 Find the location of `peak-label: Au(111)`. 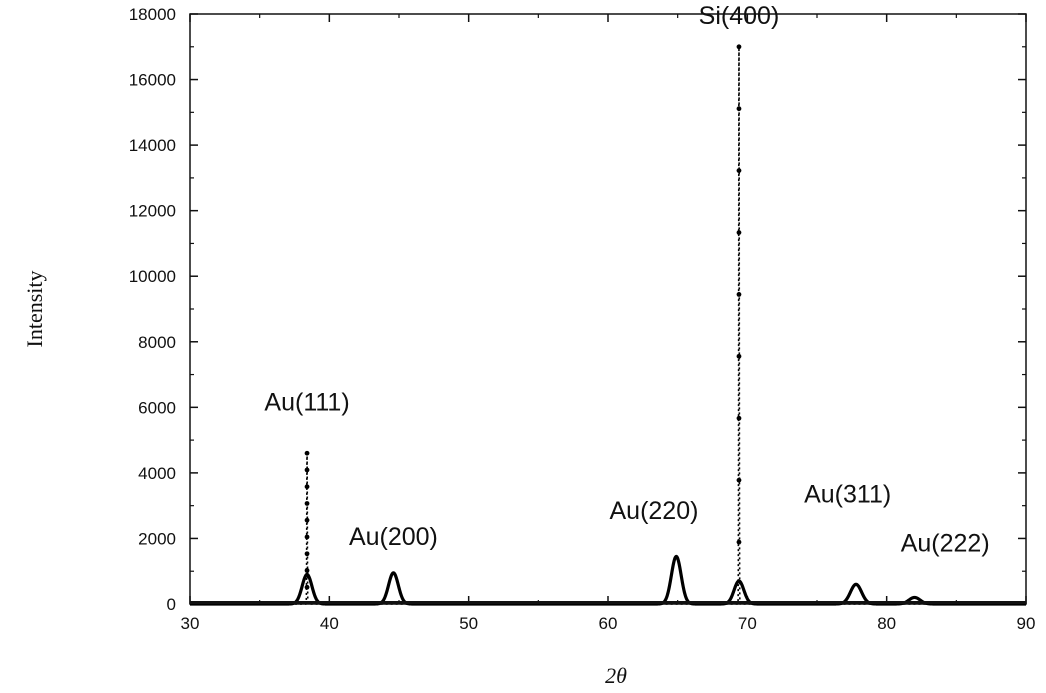

peak-label: Au(111) is located at coordinates (306, 403).